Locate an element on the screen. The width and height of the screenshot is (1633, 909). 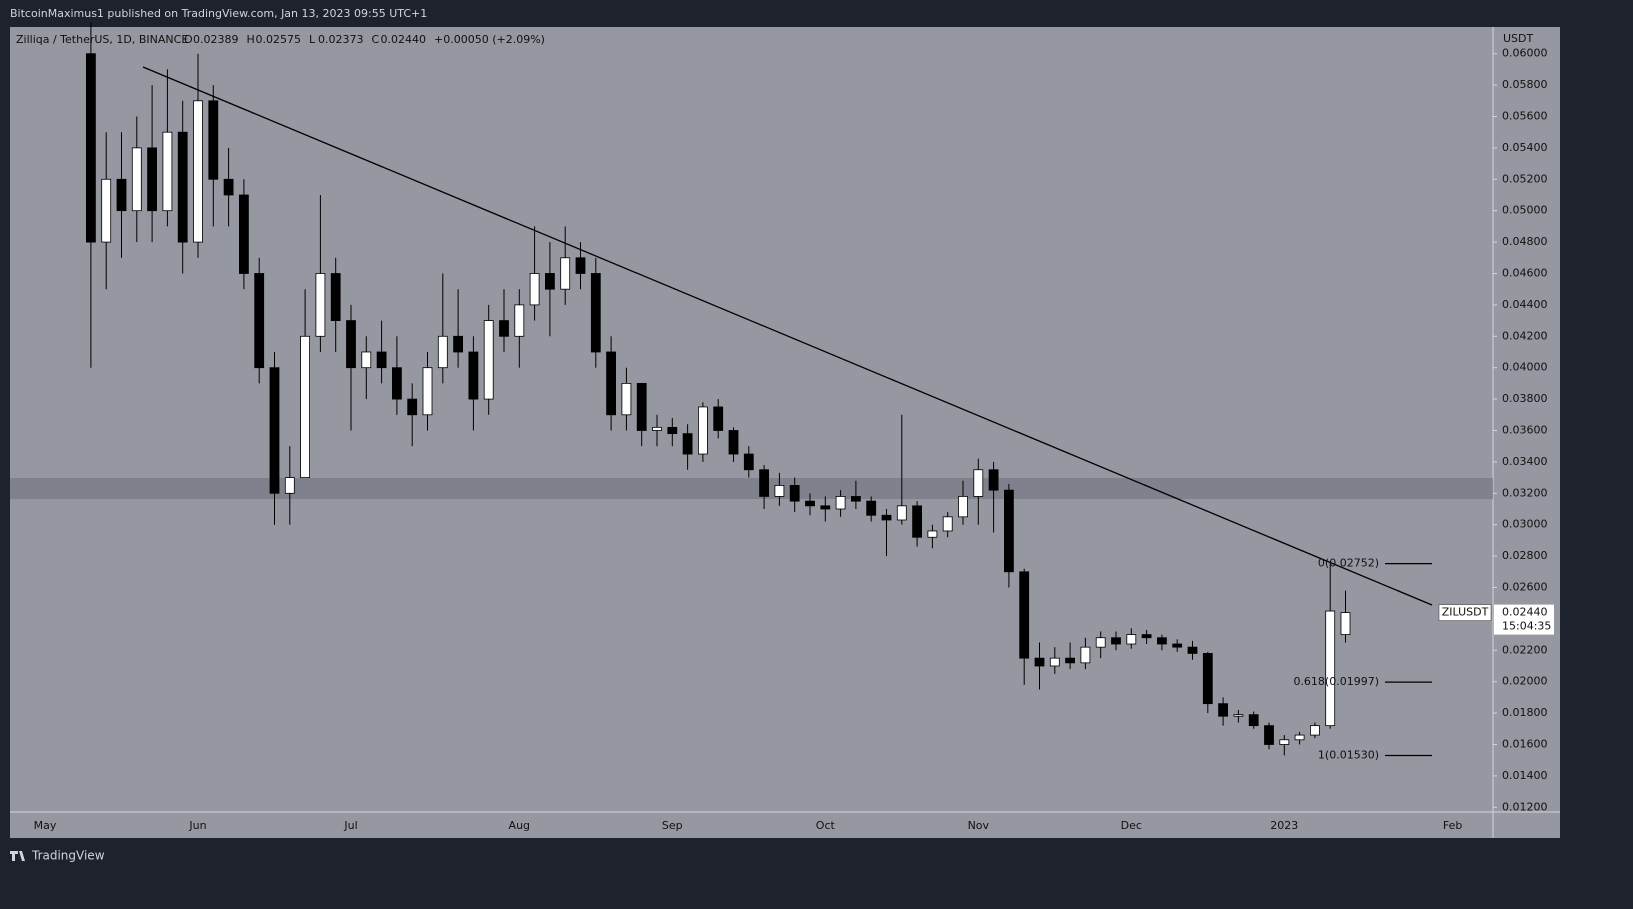
y-tick-label: 0.03000 is located at coordinates (1525, 524).